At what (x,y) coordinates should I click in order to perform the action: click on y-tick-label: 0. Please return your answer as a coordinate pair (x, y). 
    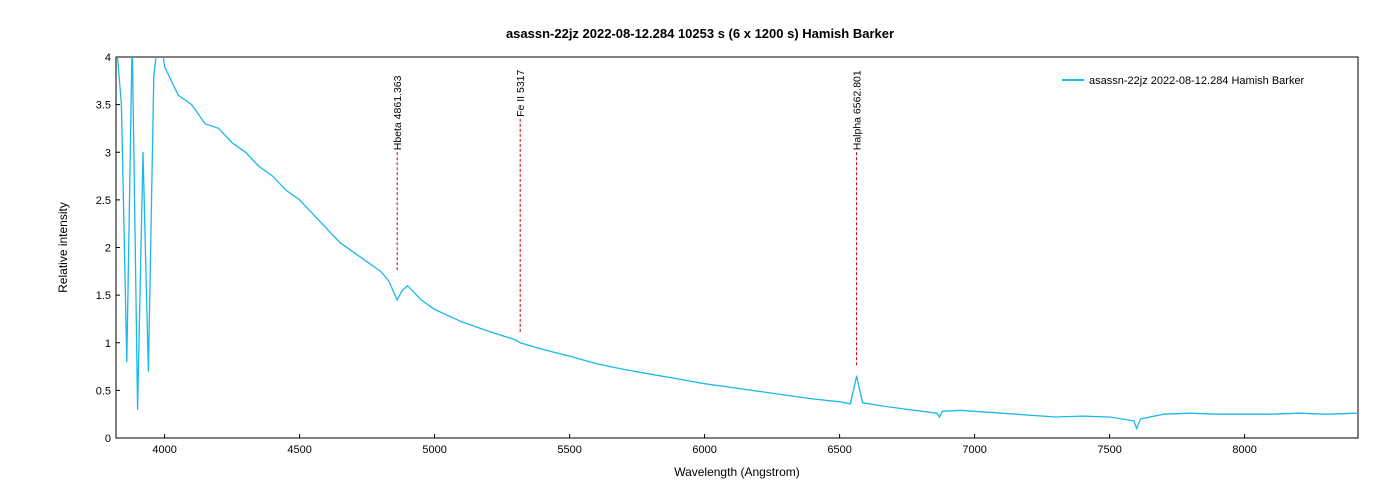
    Looking at the image, I should click on (108, 439).